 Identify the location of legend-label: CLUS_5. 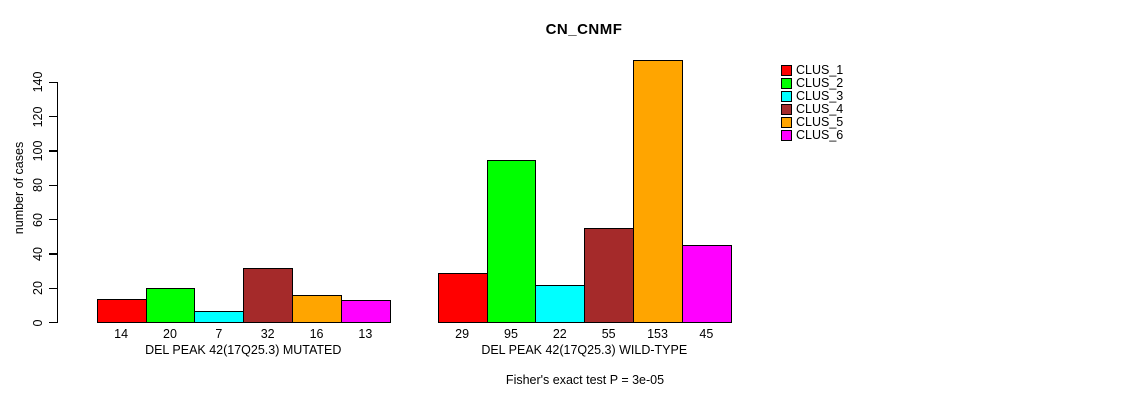
(820, 122).